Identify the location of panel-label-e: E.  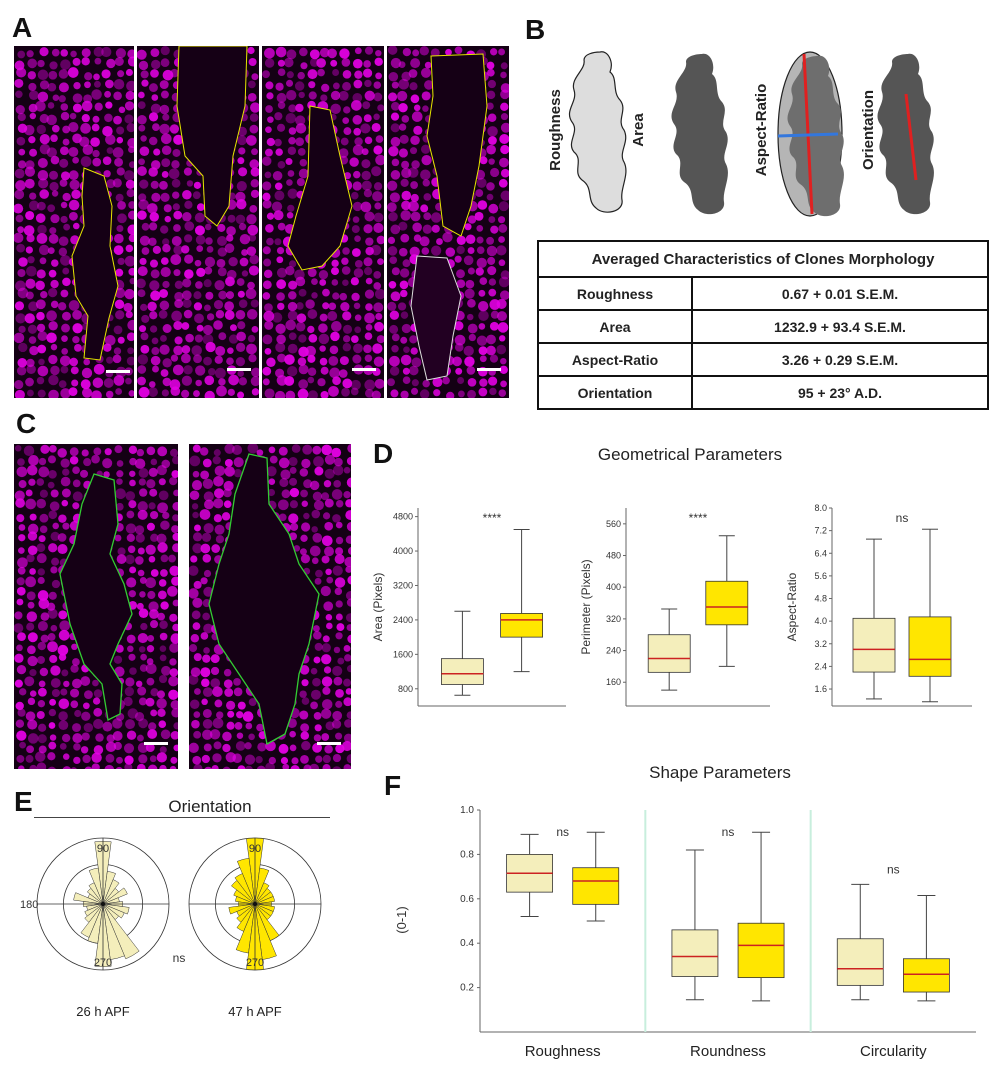
(23, 801).